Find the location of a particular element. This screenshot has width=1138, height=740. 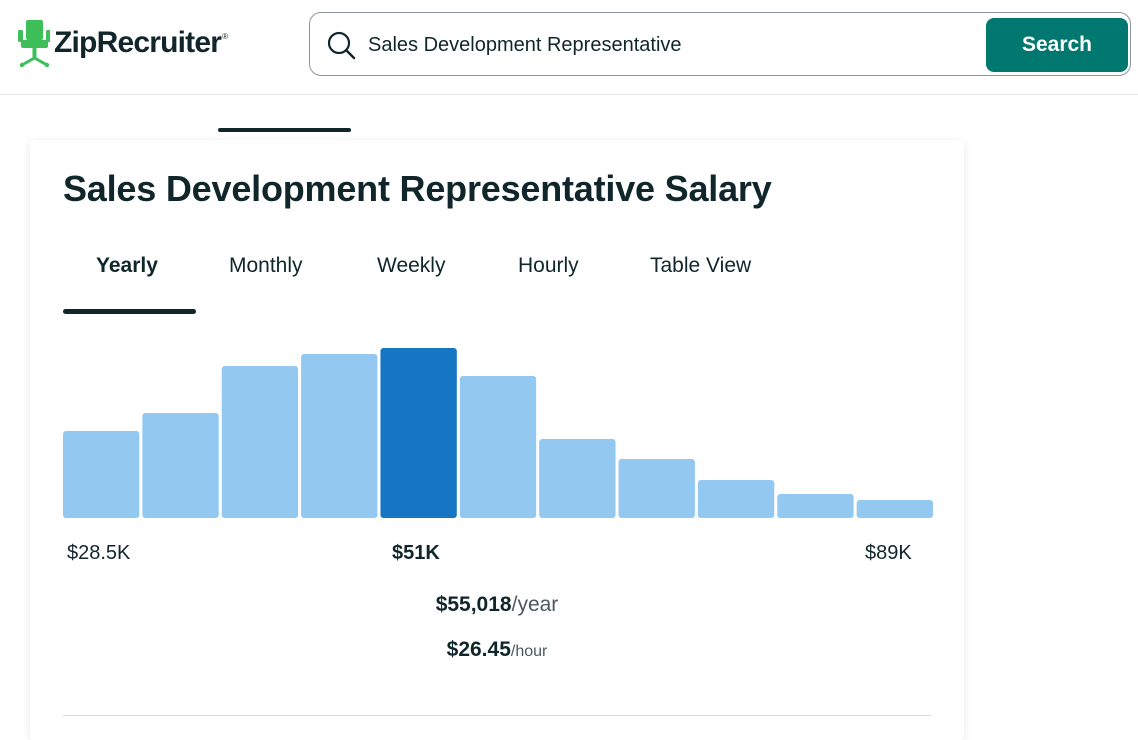

hourly-salary: $26.45/hour is located at coordinates (497, 650).